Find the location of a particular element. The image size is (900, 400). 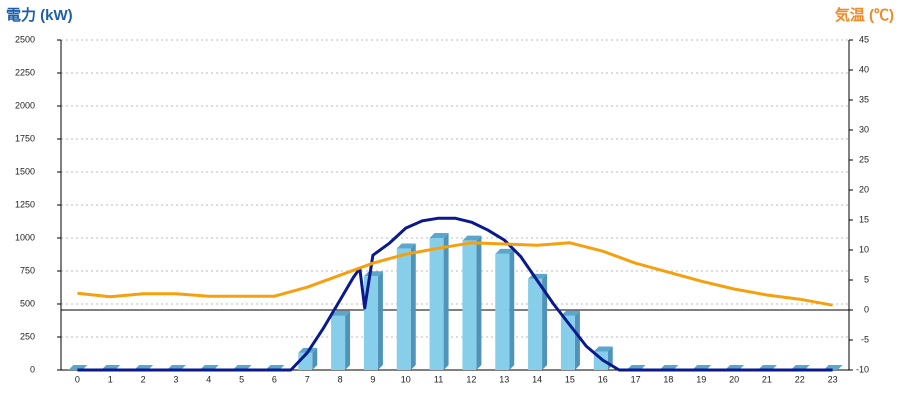

x-tick-label: 4 is located at coordinates (208, 379).